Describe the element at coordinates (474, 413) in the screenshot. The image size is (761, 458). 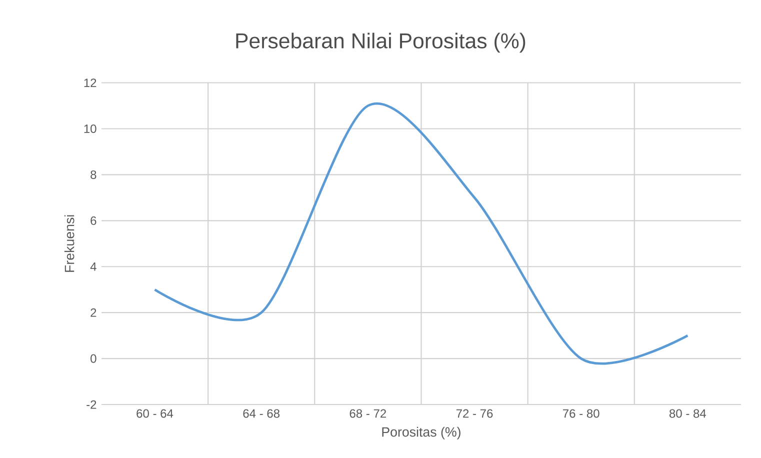
I see `x-tick-label: 72 - 76` at that location.